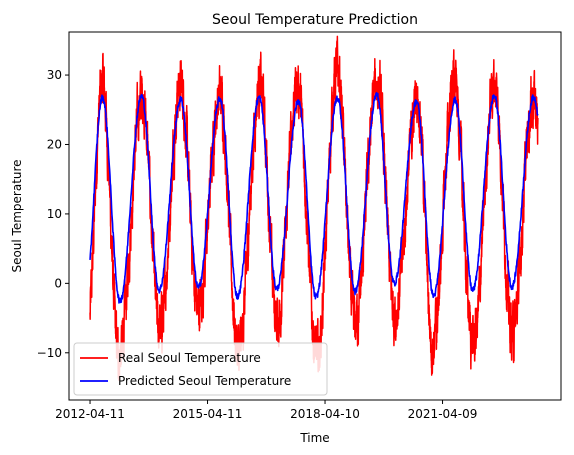  What do you see at coordinates (204, 381) in the screenshot?
I see `legend-predicted-label: Predicted Seoul Temperature` at bounding box center [204, 381].